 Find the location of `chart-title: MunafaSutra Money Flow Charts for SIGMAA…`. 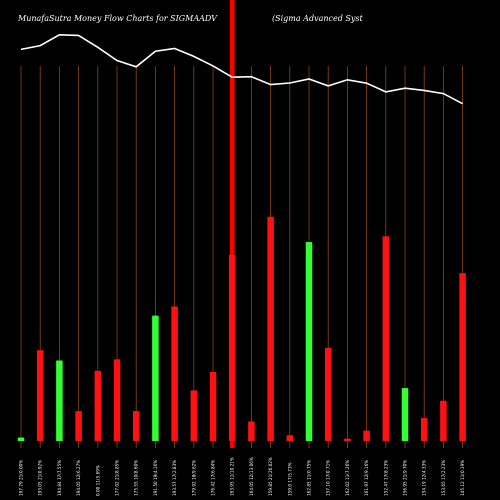

chart-title: MunafaSutra Money Flow Charts for SIGMAA… is located at coordinates (117, 18).